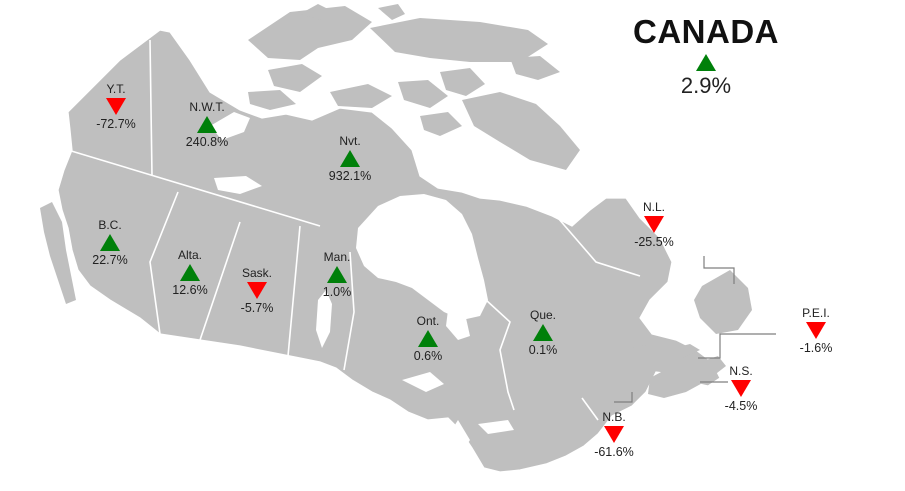 Image resolution: width=905 pixels, height=491 pixels. What do you see at coordinates (337, 257) in the screenshot?
I see `region-abbr: Man.` at bounding box center [337, 257].